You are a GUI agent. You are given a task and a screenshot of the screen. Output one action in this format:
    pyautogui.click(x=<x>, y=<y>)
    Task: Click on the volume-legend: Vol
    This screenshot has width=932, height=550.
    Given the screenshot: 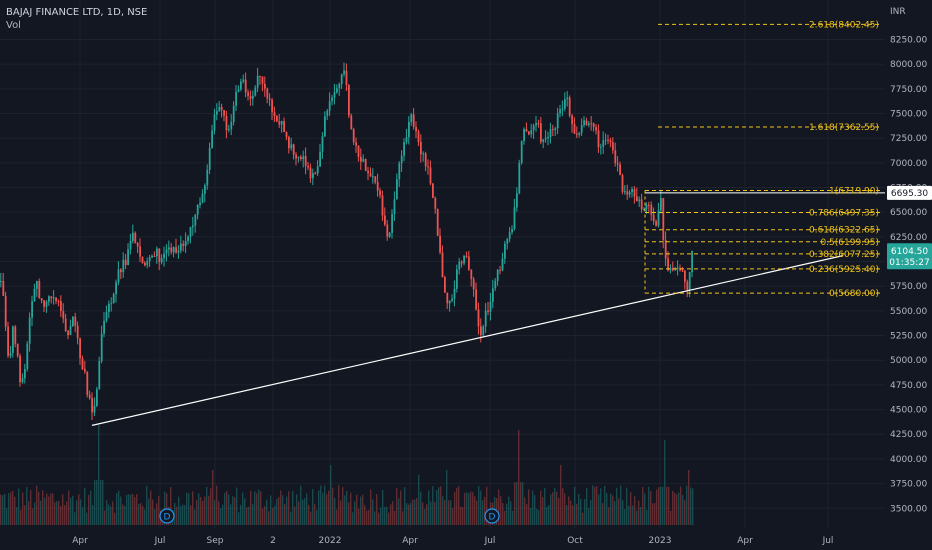 What is the action you would take?
    pyautogui.click(x=13, y=25)
    